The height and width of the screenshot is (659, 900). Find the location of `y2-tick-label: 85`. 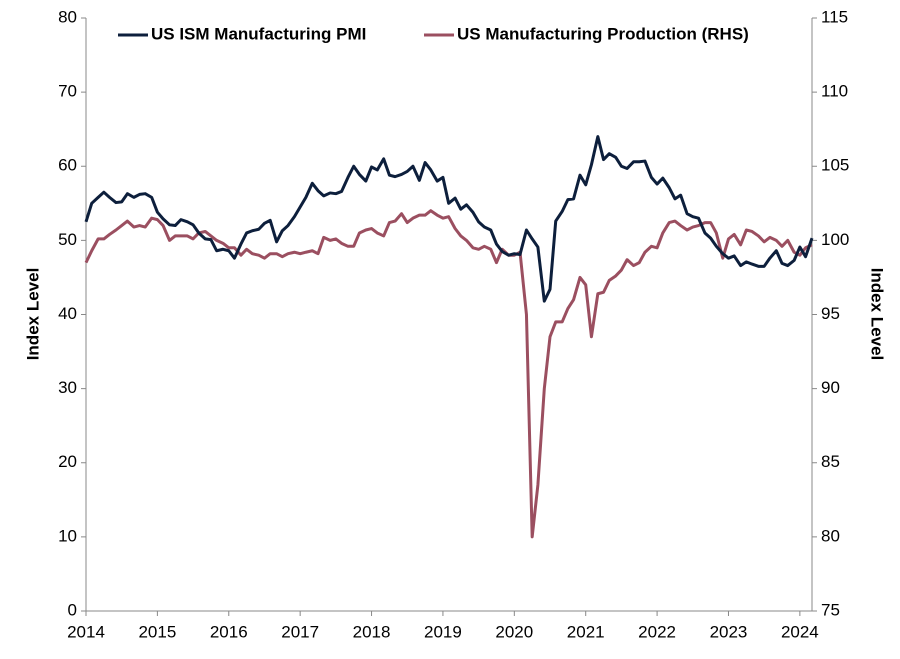

y2-tick-label: 85 is located at coordinates (830, 461).